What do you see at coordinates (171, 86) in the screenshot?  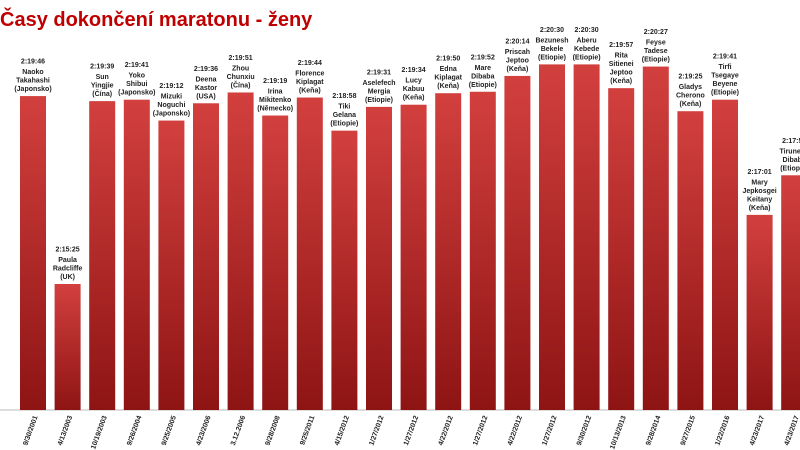 I see `value-label: 2:19:12` at bounding box center [171, 86].